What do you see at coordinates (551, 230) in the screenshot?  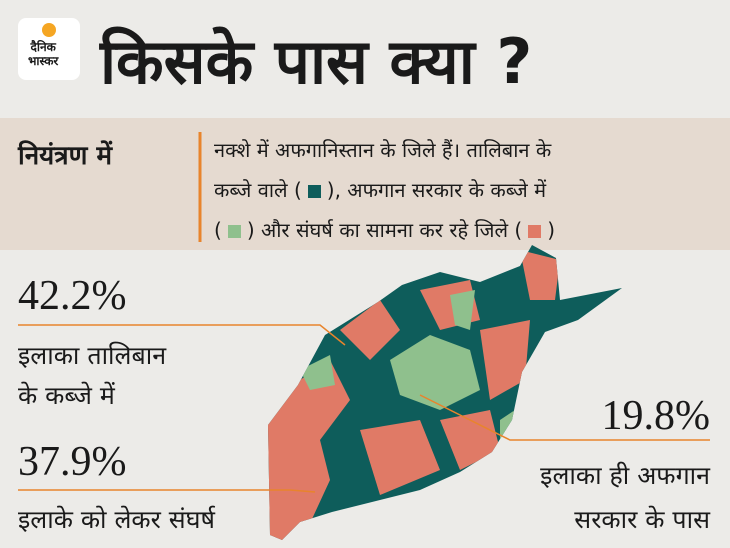 I see `legend-text: )` at bounding box center [551, 230].